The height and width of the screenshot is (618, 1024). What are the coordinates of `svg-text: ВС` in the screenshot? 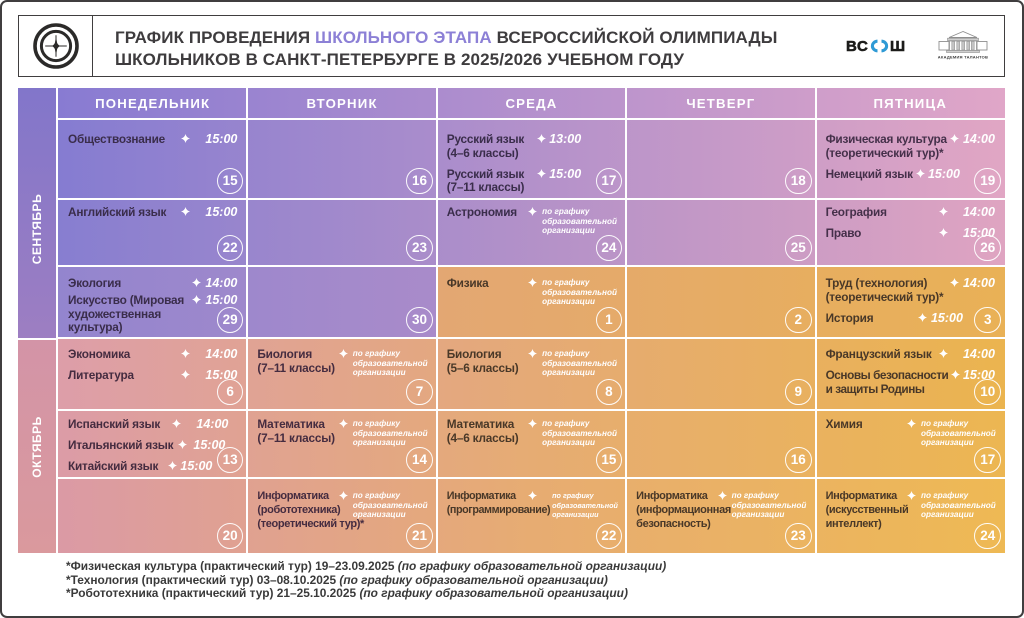 It's located at (857, 46).